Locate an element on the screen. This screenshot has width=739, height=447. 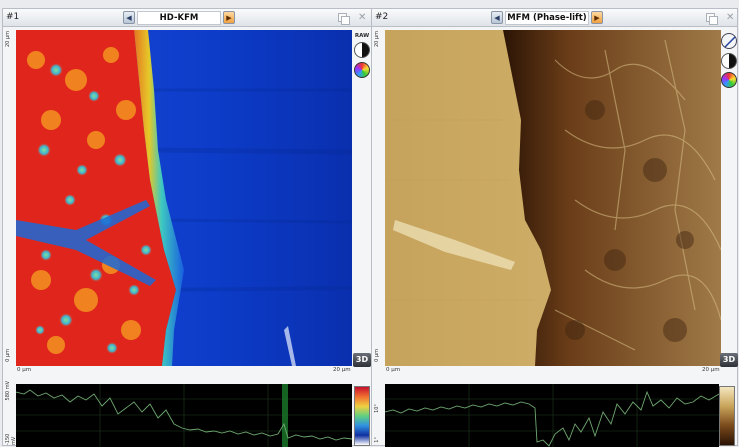
panel-titlebar: #2 ◀ MFM (Phase-lift) ▶ ✕ is located at coordinates (554, 18).